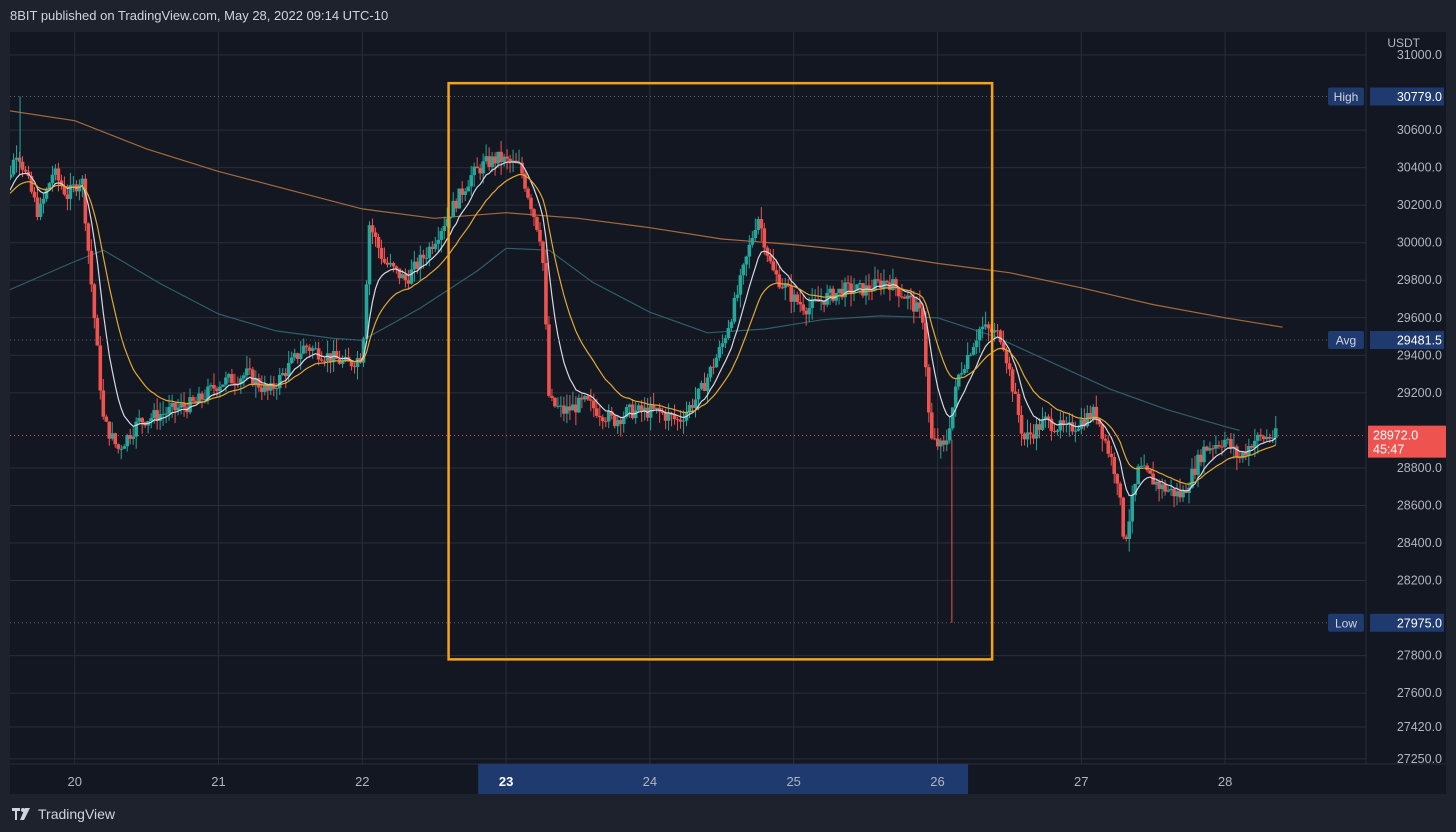 This screenshot has width=1456, height=832. I want to click on price-tick-label: 30200.0, so click(1419, 205).